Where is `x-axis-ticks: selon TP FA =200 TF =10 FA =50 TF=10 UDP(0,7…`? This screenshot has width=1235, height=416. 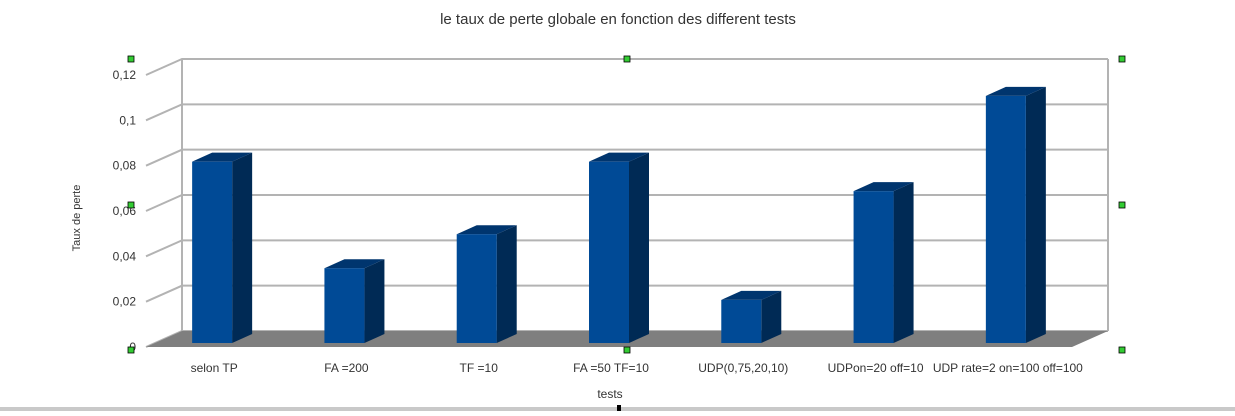 x-axis-ticks: selon TP FA =200 TF =10 FA =50 TF=10 UDP(0,7… is located at coordinates (637, 368).